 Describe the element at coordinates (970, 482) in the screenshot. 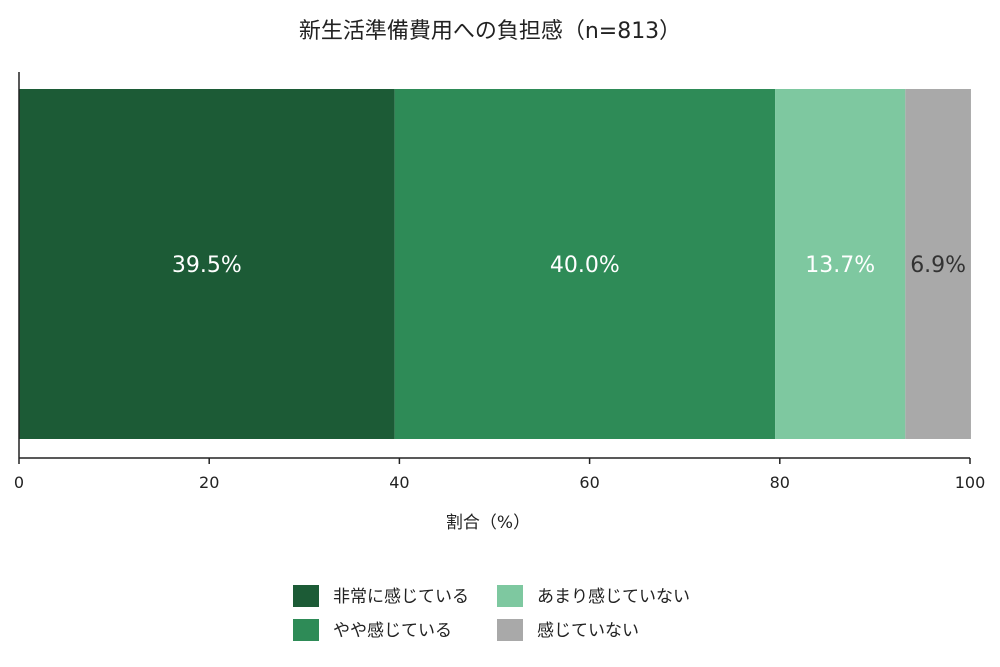

I see `x-tick-label: 100` at that location.